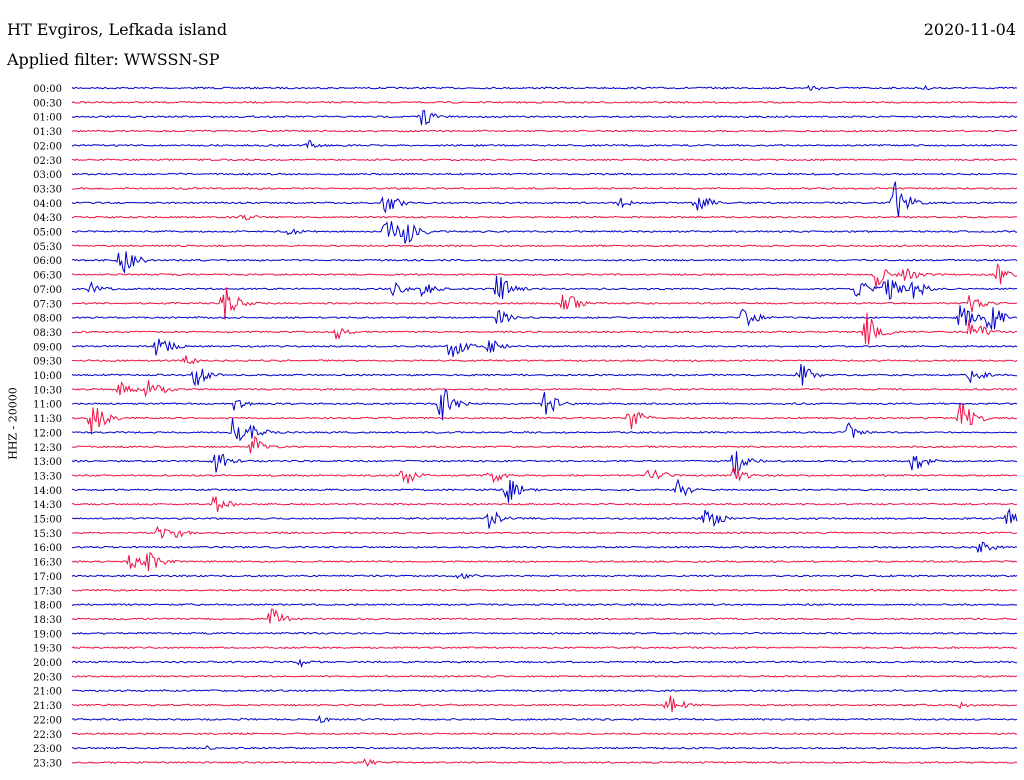 The width and height of the screenshot is (1024, 780). Describe the element at coordinates (47, 577) in the screenshot. I see `time-tick-label: 17:00` at that location.